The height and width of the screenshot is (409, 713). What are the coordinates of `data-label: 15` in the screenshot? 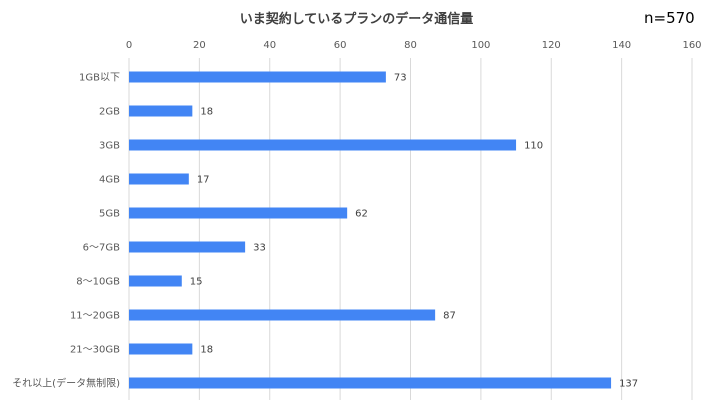 It's located at (196, 282).